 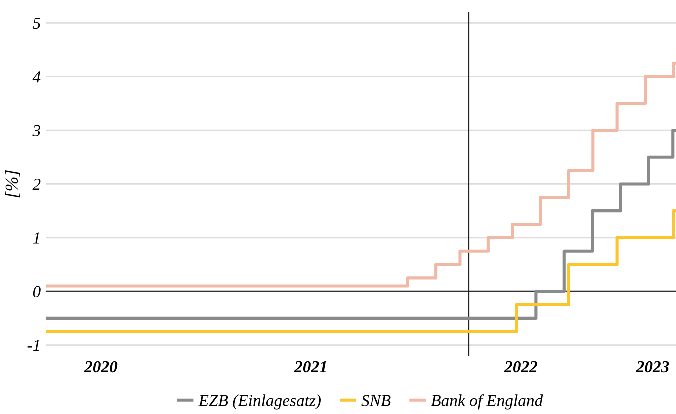 What do you see at coordinates (376, 400) in the screenshot?
I see `legend-label: SNB` at bounding box center [376, 400].